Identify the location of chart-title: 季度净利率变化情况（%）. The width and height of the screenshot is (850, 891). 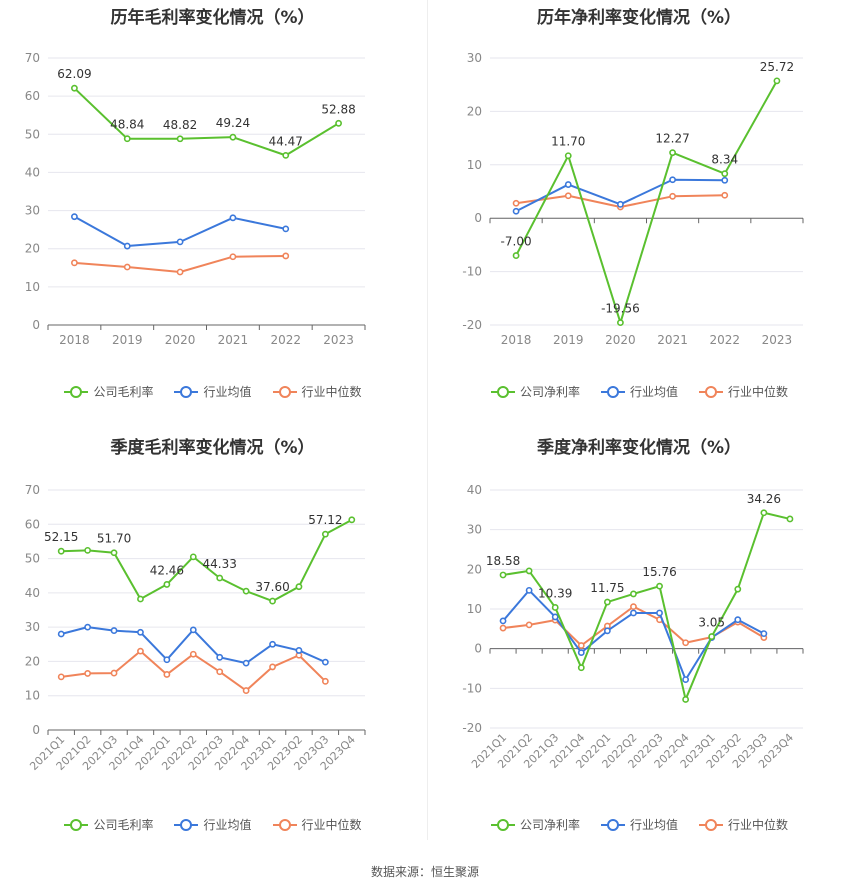
(639, 448).